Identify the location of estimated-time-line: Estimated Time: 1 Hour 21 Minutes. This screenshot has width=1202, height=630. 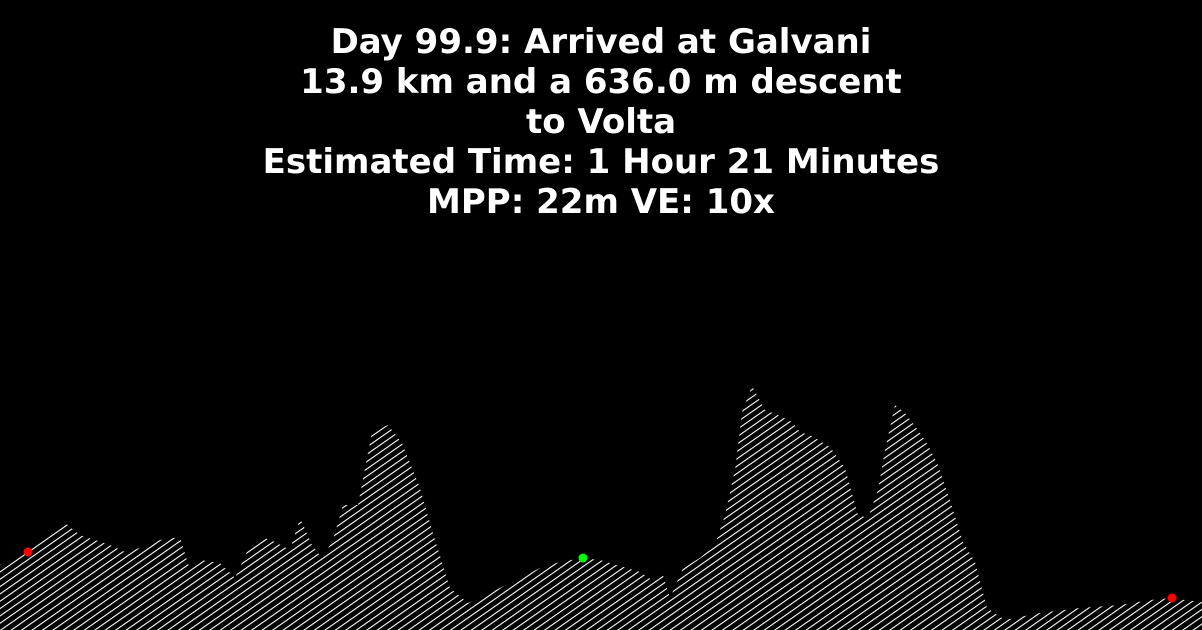
(601, 162).